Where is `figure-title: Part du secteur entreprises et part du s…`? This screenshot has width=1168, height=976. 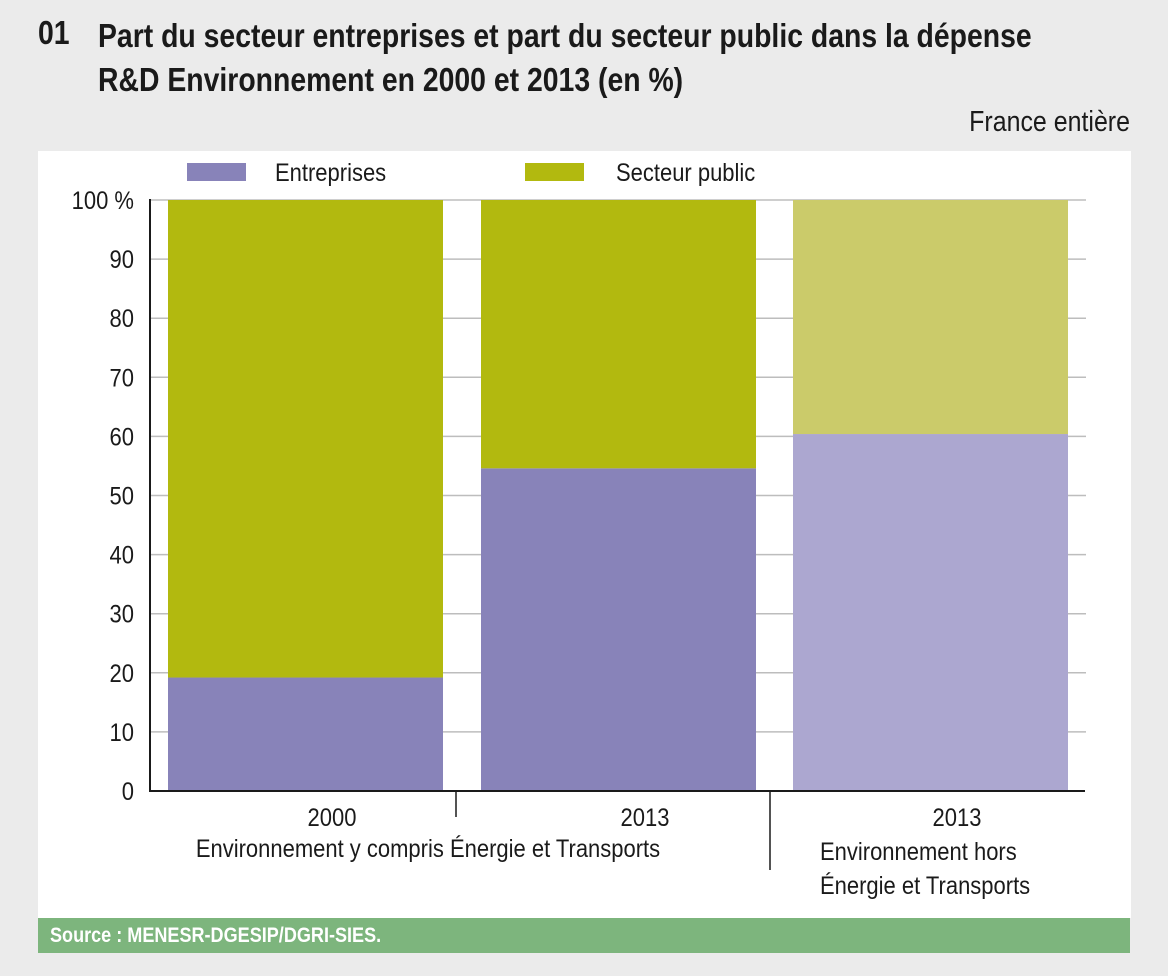
figure-title: Part du secteur entreprises et part du s… is located at coordinates (565, 58).